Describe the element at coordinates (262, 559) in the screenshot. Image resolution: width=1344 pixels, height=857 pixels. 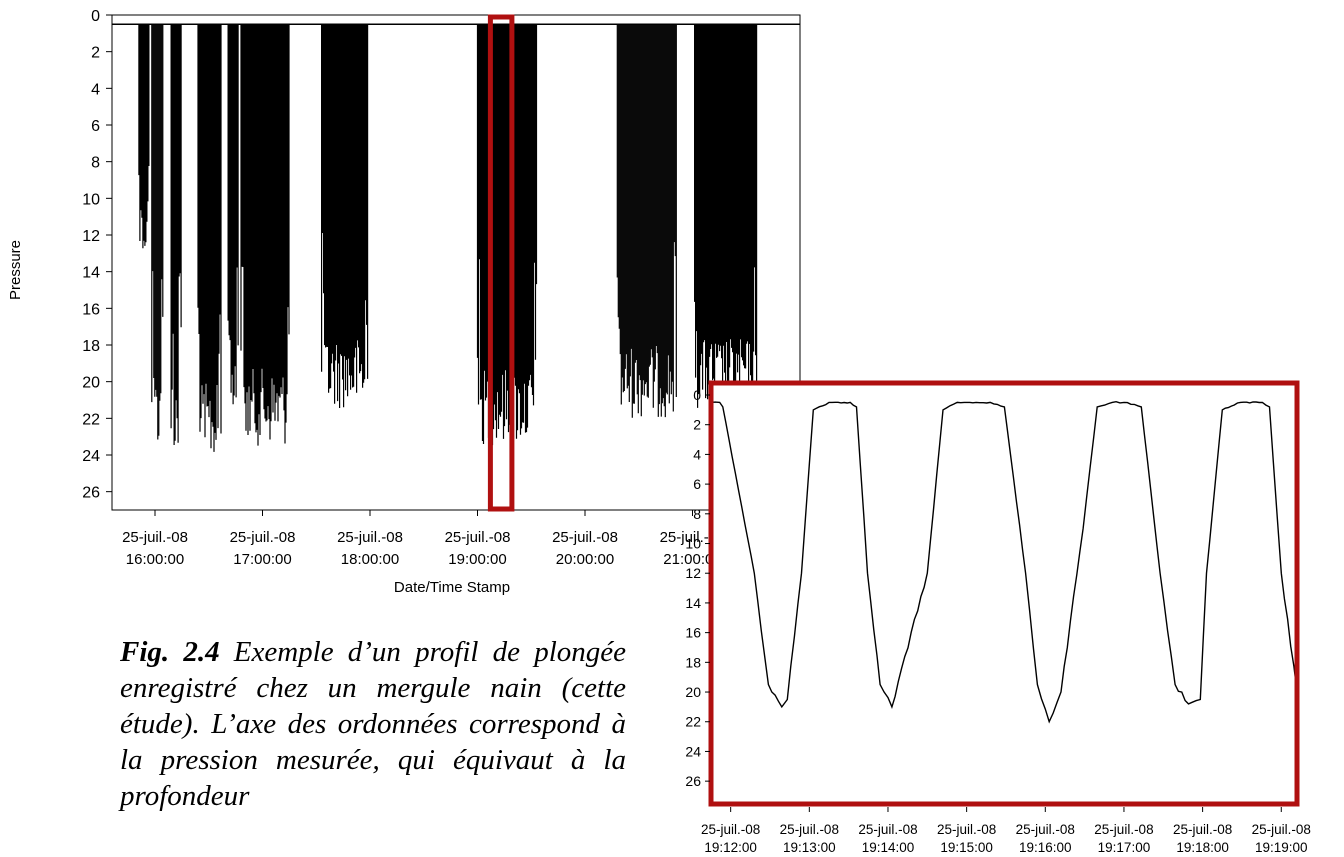
I see `x-tick-time: 17:00:00` at that location.